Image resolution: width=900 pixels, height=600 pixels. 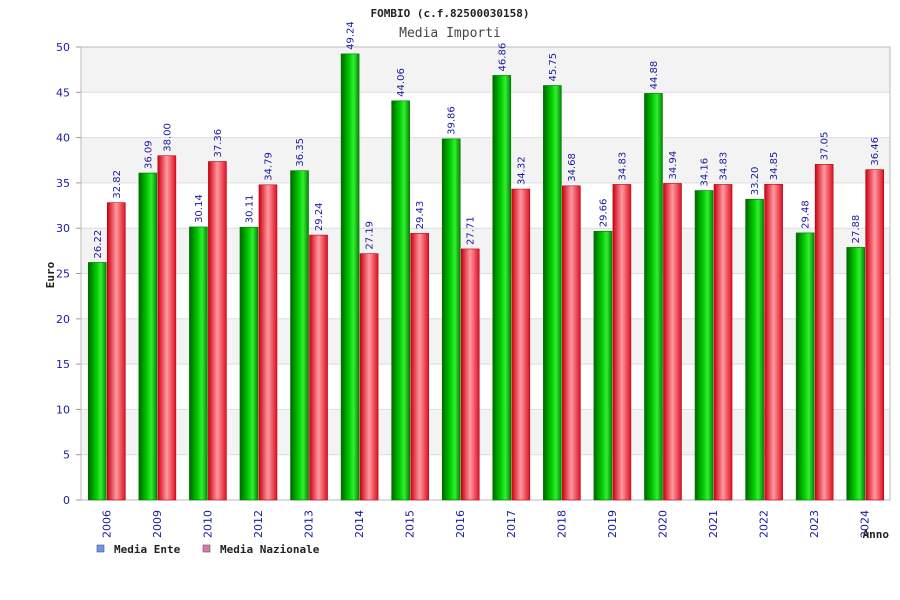 I want to click on data-label: 34.85, so click(x=774, y=166).